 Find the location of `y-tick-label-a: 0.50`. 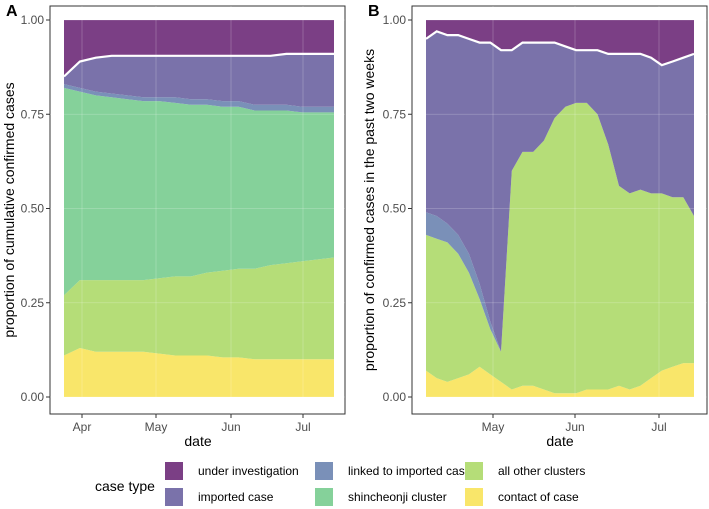

y-tick-label-a: 0.50 is located at coordinates (33, 209).